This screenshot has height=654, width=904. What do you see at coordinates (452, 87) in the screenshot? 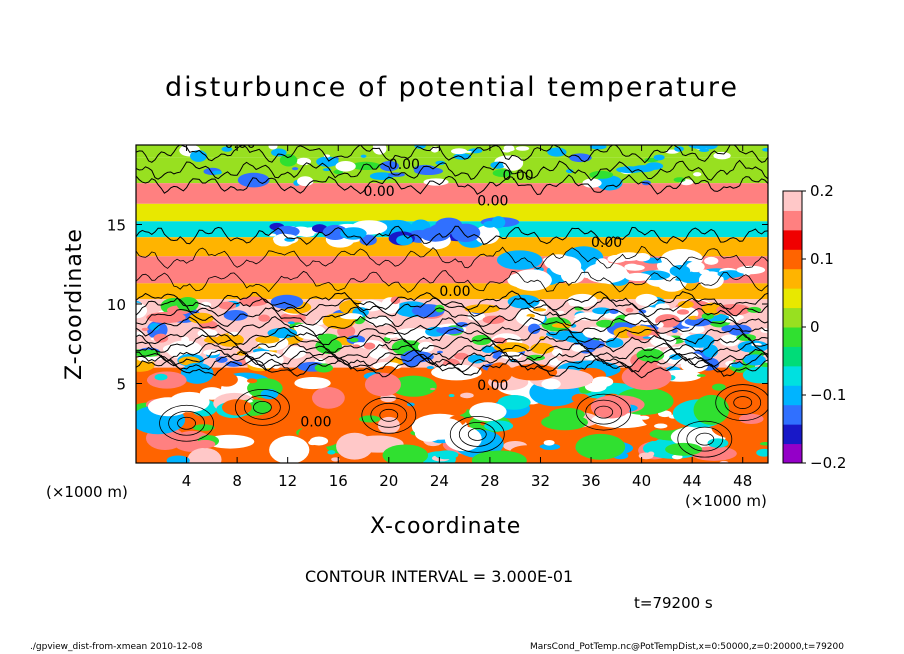
I see `chart-title: disturbunce of potential temperature` at bounding box center [452, 87].